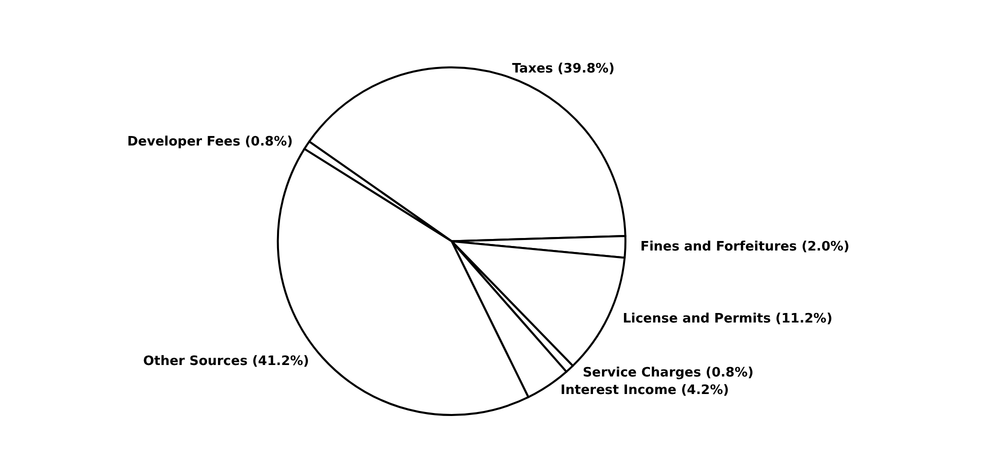 The image size is (995, 459). What do you see at coordinates (563, 68) in the screenshot?
I see `slice-label: Taxes (39.8%)` at bounding box center [563, 68].